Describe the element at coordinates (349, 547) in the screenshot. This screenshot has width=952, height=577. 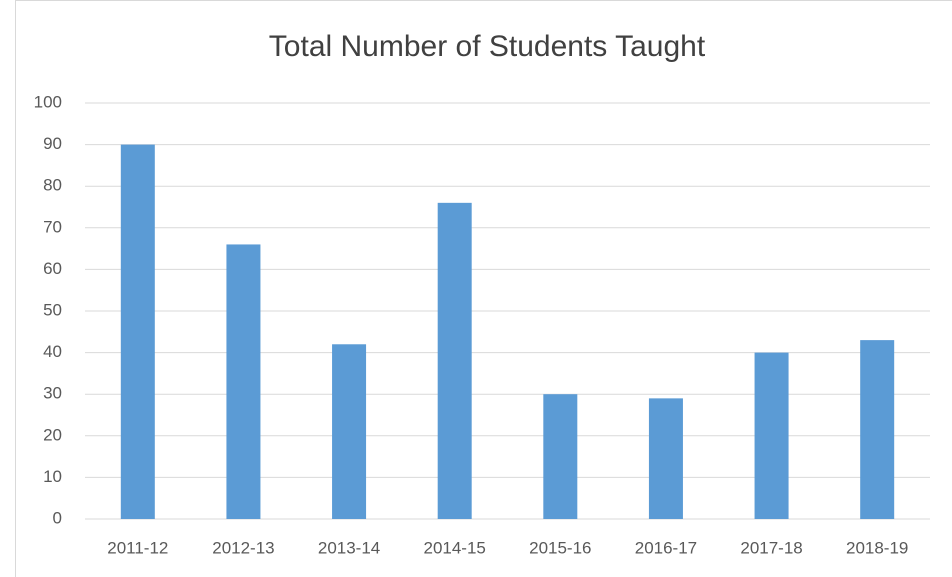
I see `x-tick-label: 2013-14` at that location.